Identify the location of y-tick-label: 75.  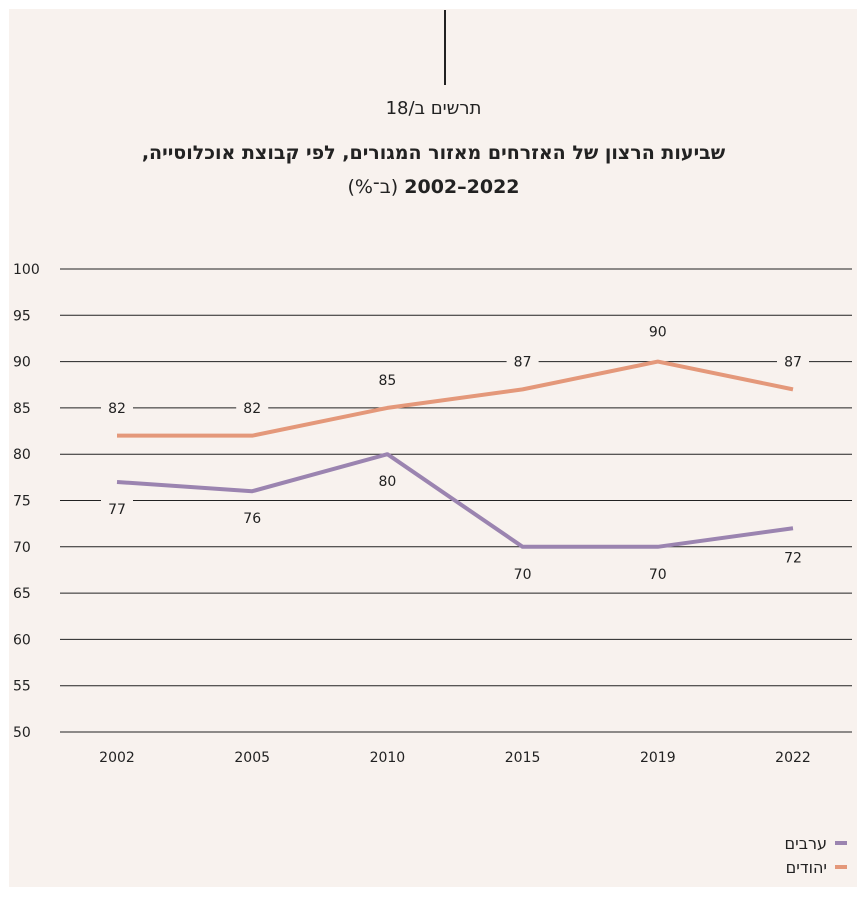
(22, 502).